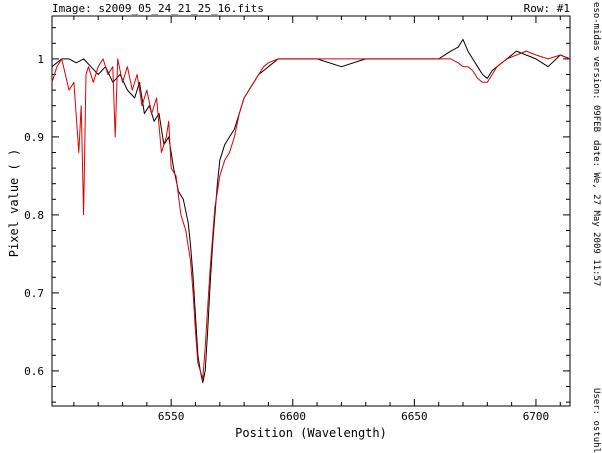 This screenshot has width=602, height=453. What do you see at coordinates (14, 203) in the screenshot?
I see `y-axis-label: Pixel value ( )` at bounding box center [14, 203].